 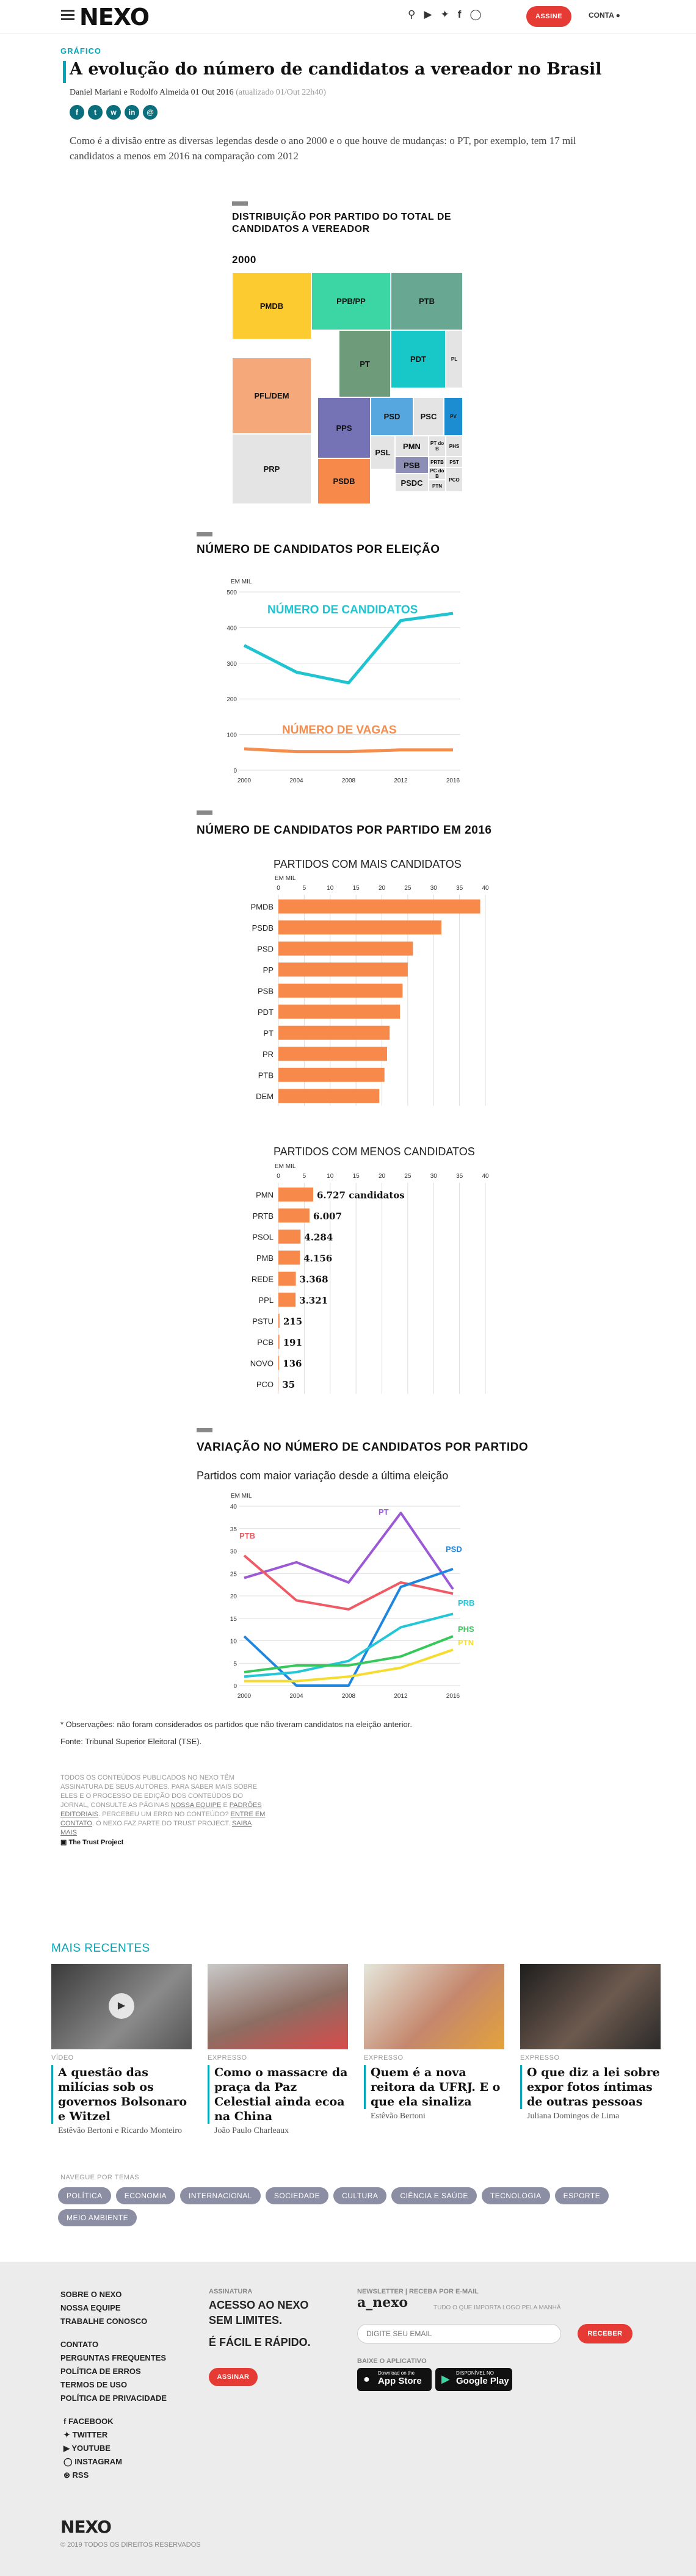 What do you see at coordinates (67, 15) in the screenshot?
I see `menu-icon` at bounding box center [67, 15].